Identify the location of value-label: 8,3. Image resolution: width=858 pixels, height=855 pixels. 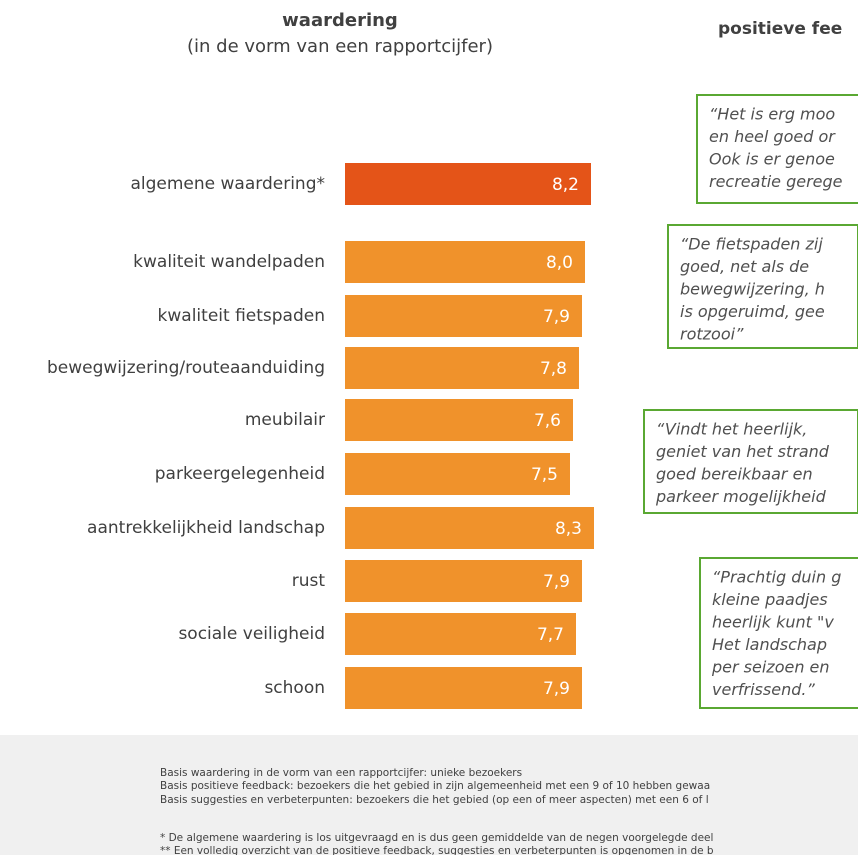
(568, 529).